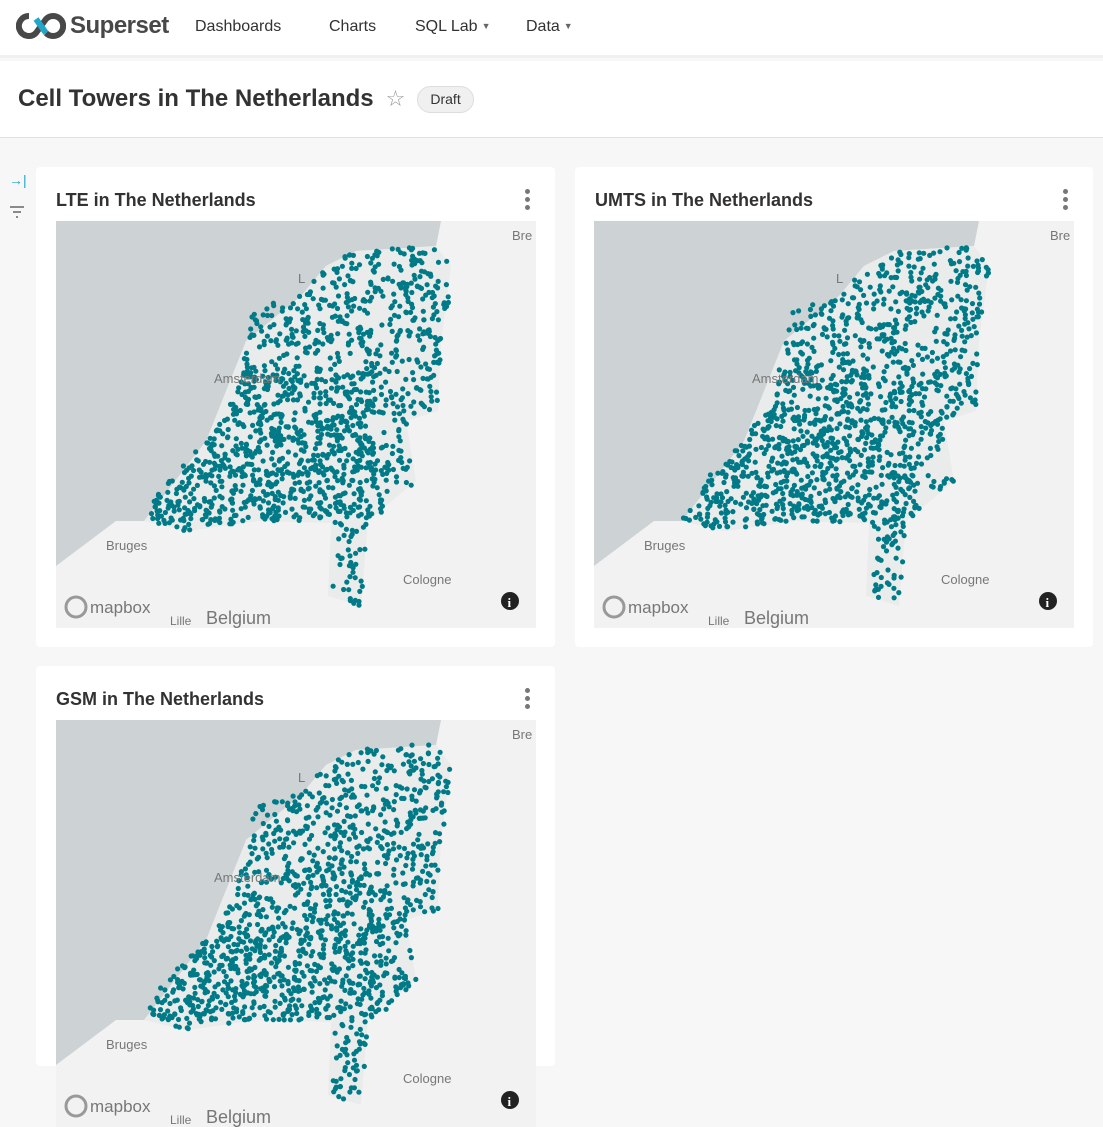 This screenshot has width=1103, height=1127. I want to click on nav-charts: Charts, so click(353, 26).